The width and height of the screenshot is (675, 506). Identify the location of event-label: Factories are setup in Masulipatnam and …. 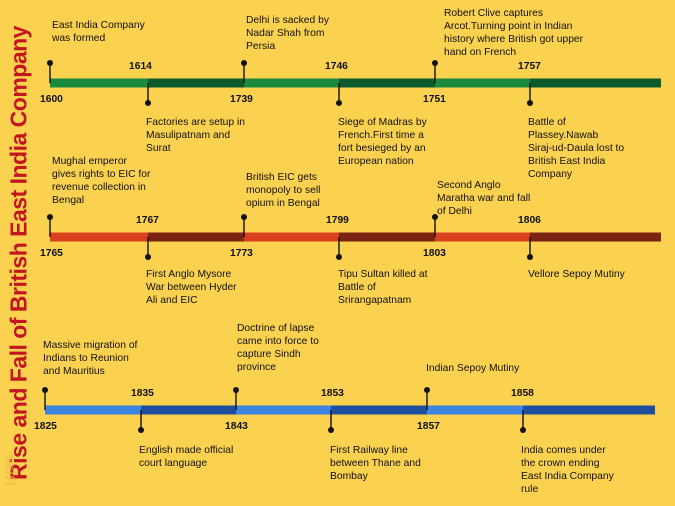
(196, 135).